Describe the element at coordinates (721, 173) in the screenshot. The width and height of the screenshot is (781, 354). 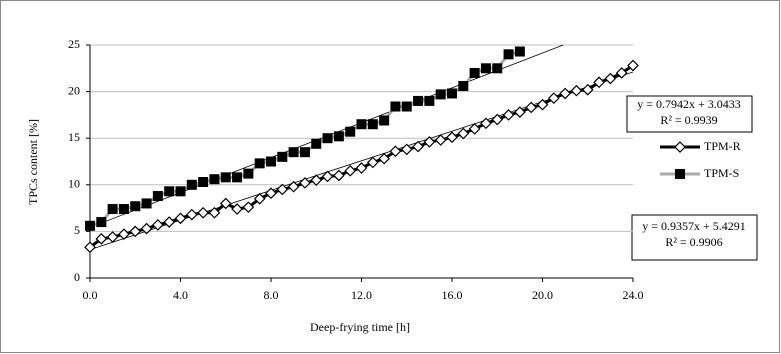
I see `legend-label: TPM-S` at that location.